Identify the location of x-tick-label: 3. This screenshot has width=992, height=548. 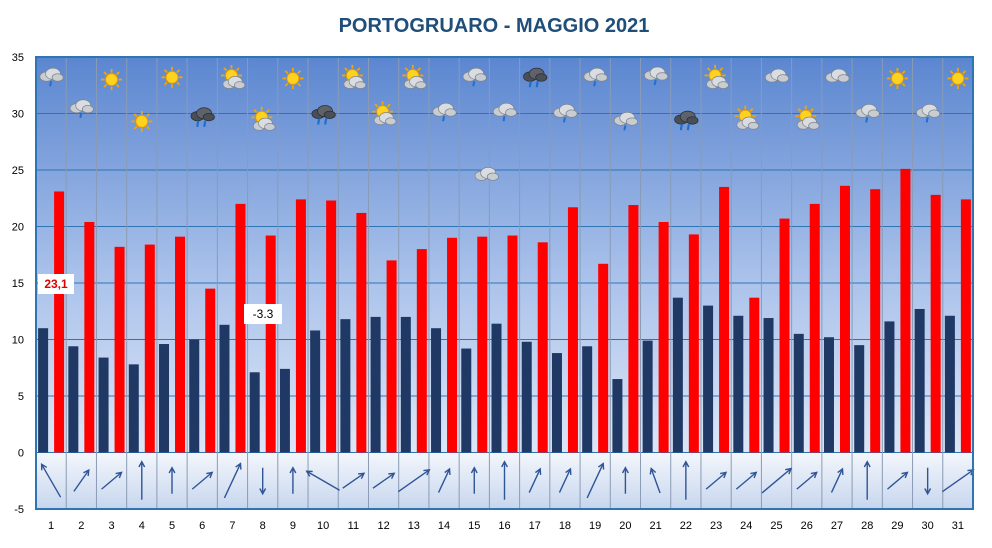
(112, 526).